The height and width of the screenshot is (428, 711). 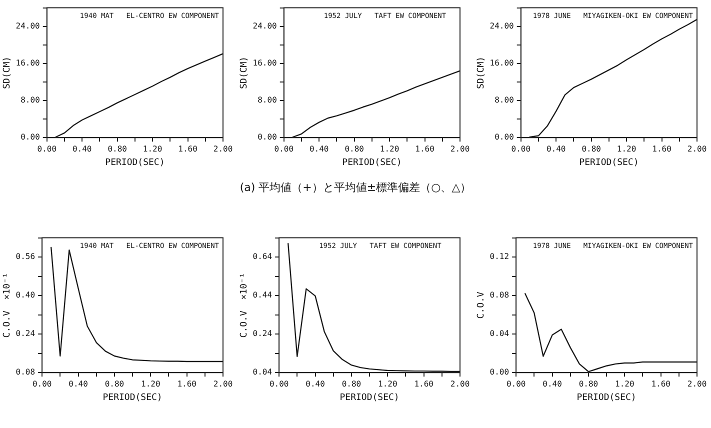 What do you see at coordinates (262, 257) in the screenshot?
I see `y-tick-label: 0.64` at bounding box center [262, 257].